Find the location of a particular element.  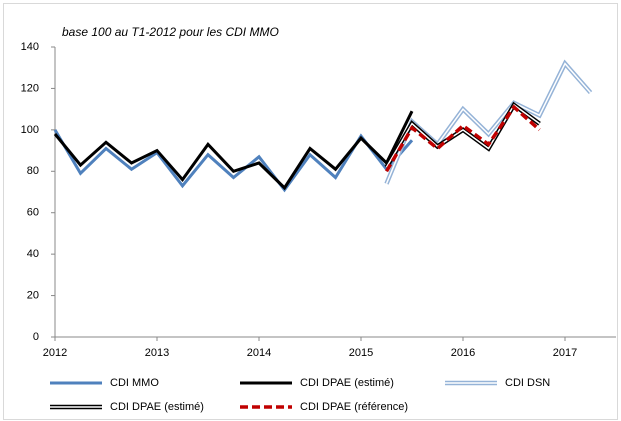

y-tick-label: 0 is located at coordinates (36, 337).